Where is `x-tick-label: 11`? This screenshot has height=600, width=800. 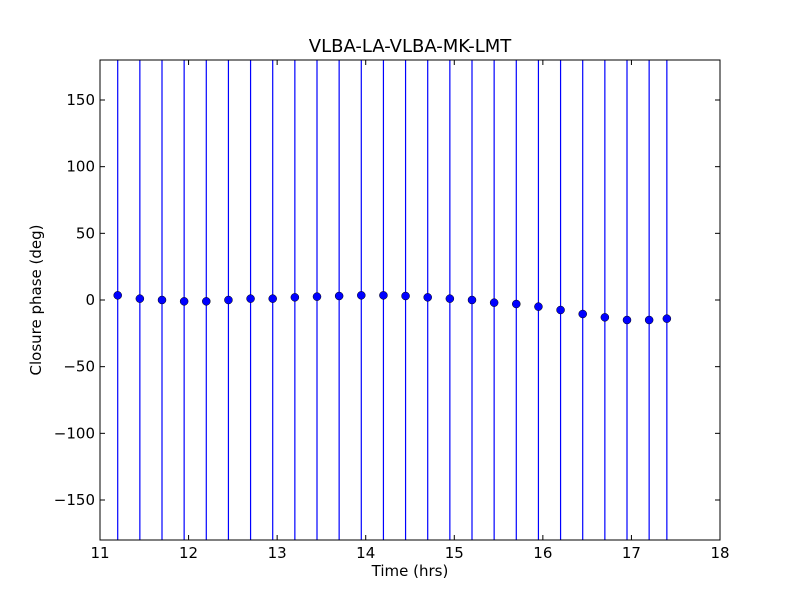 x-tick-label: 11 is located at coordinates (99, 553).